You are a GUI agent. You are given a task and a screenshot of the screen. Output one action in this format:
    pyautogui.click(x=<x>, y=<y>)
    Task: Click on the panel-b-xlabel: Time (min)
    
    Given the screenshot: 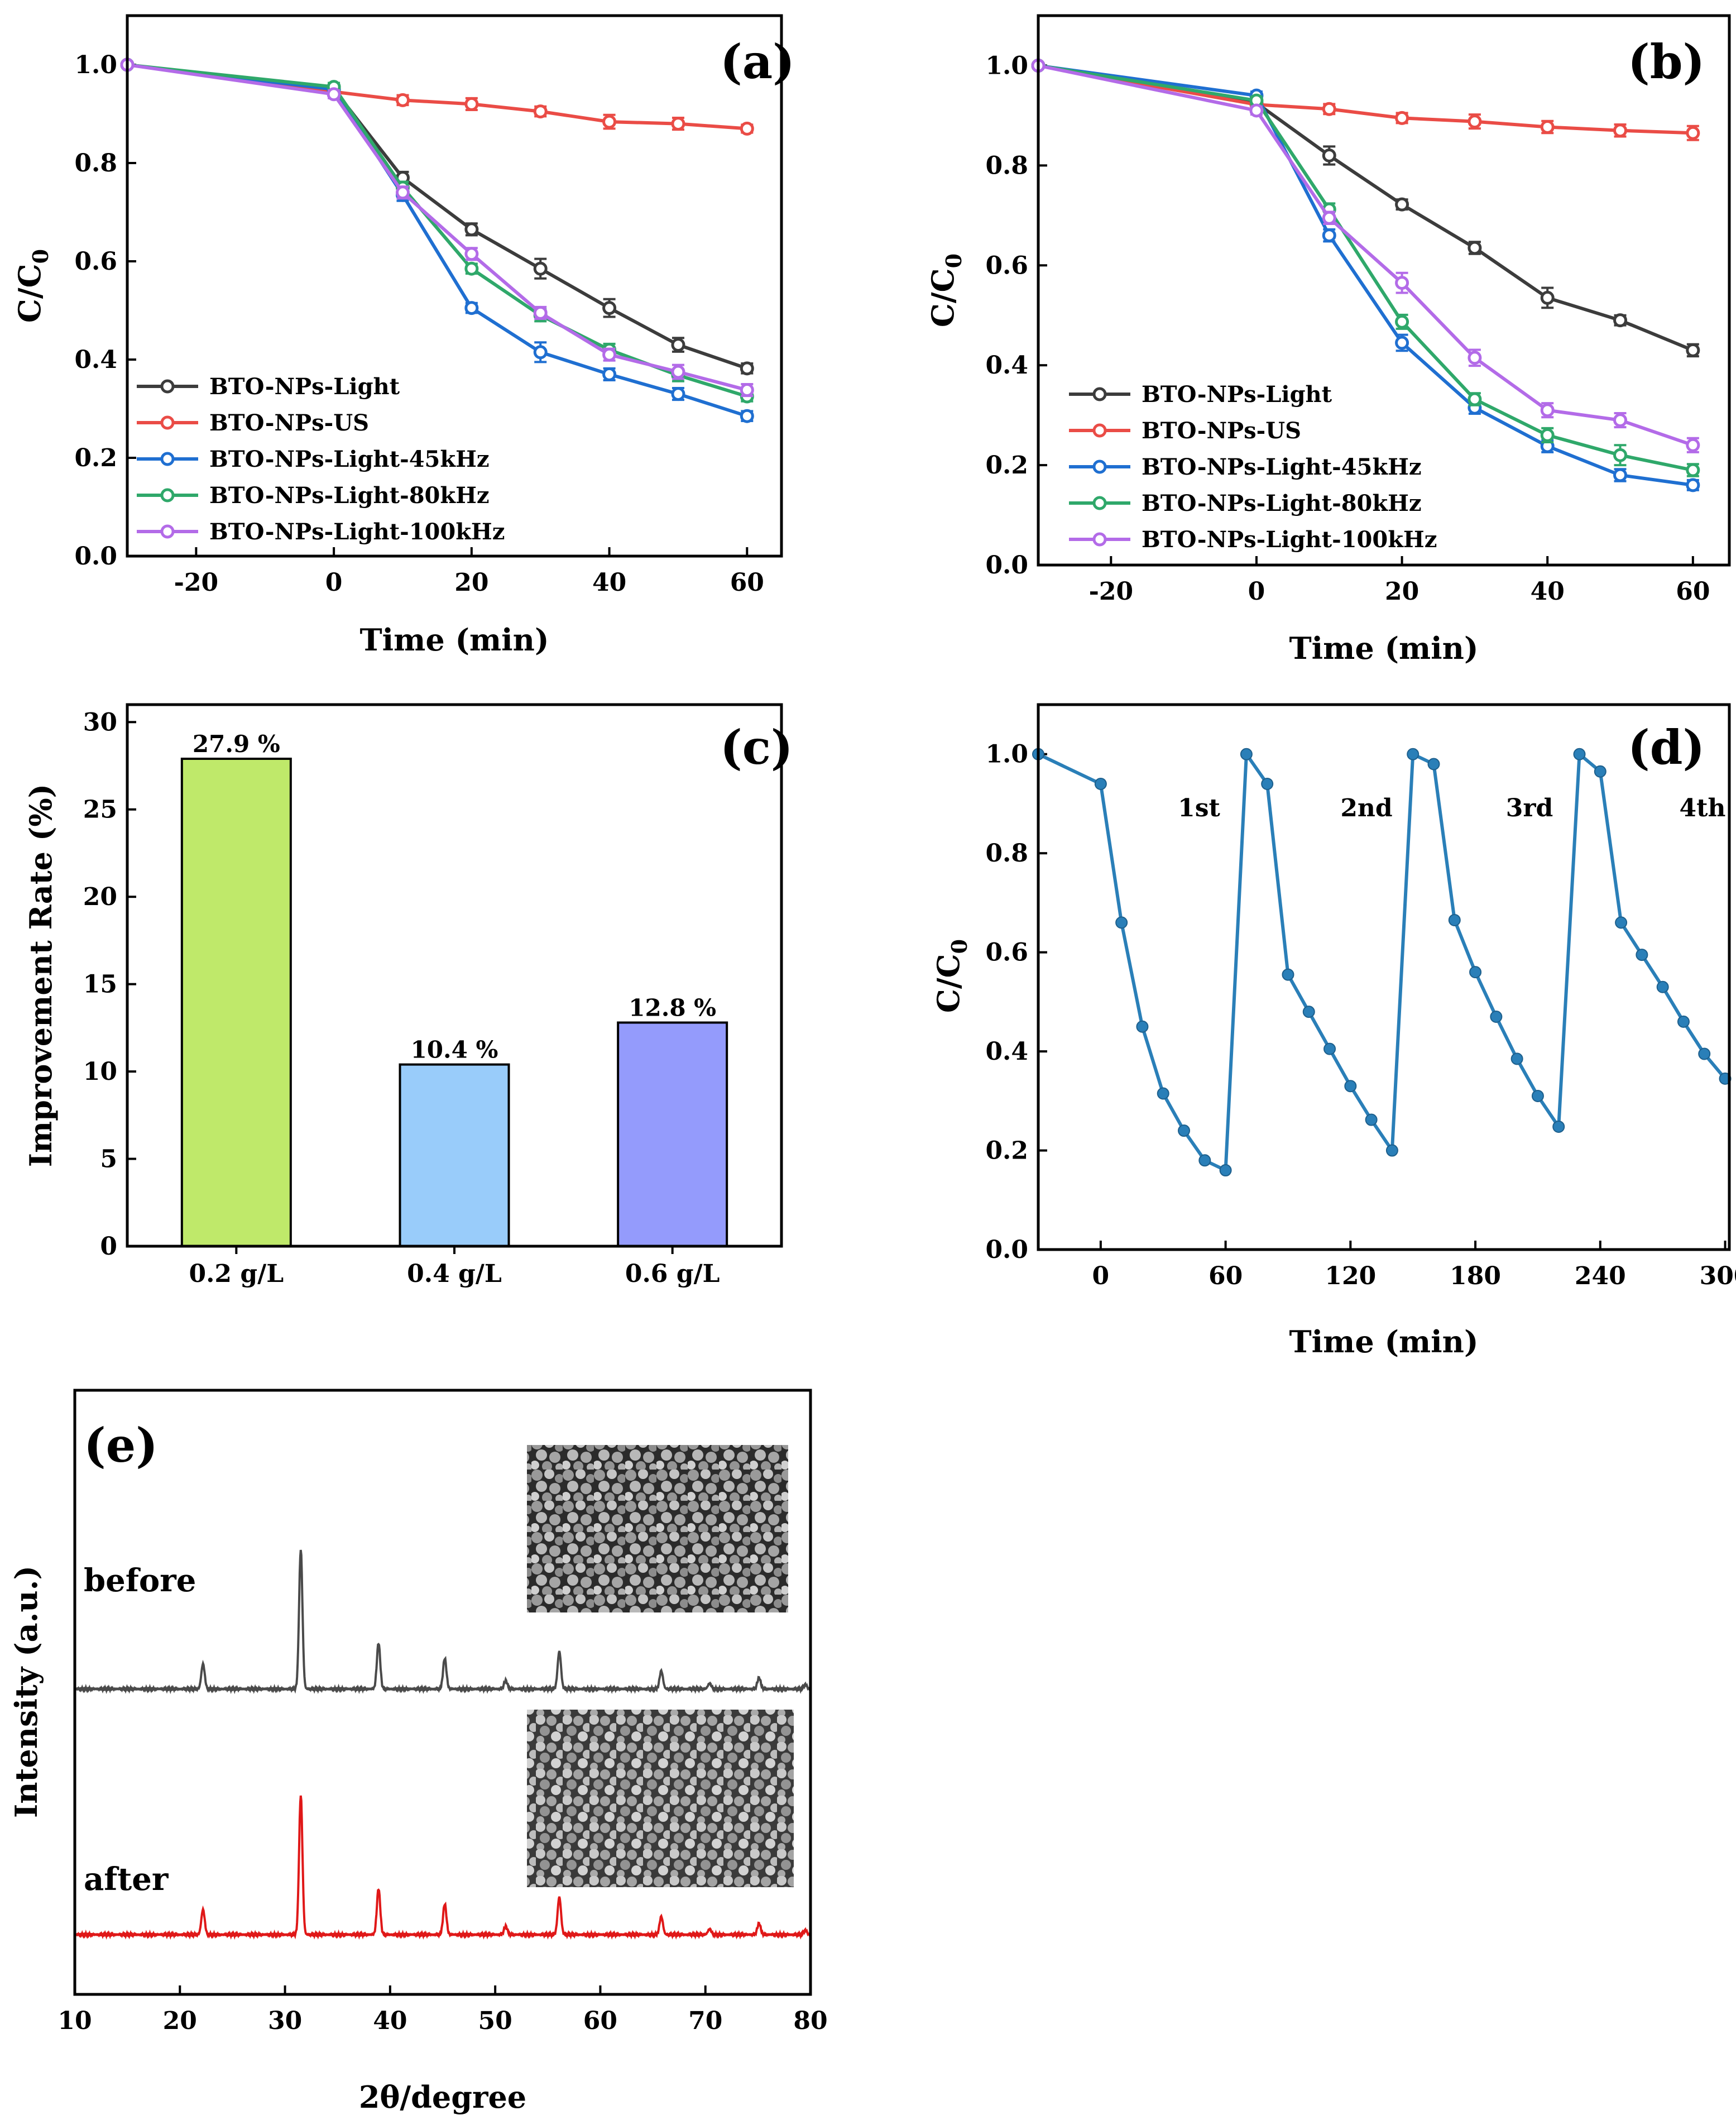 What is the action you would take?
    pyautogui.click(x=1383, y=648)
    